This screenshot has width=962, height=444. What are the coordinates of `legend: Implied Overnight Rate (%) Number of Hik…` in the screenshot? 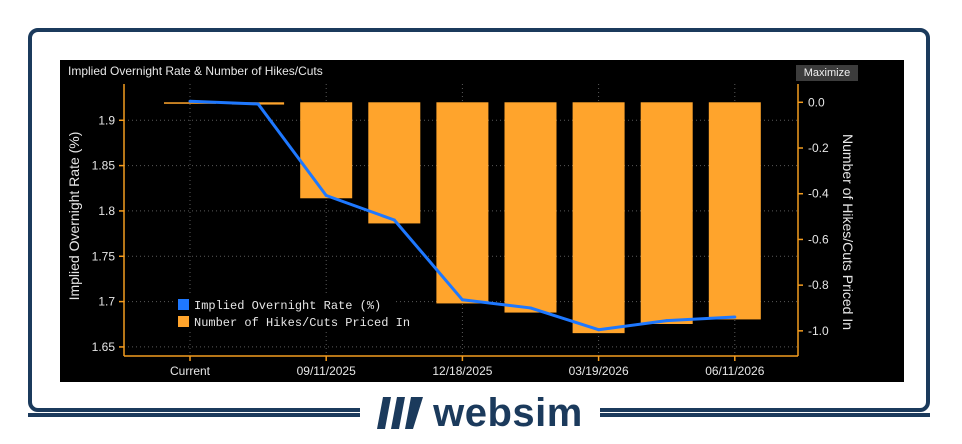 It's located at (292, 313).